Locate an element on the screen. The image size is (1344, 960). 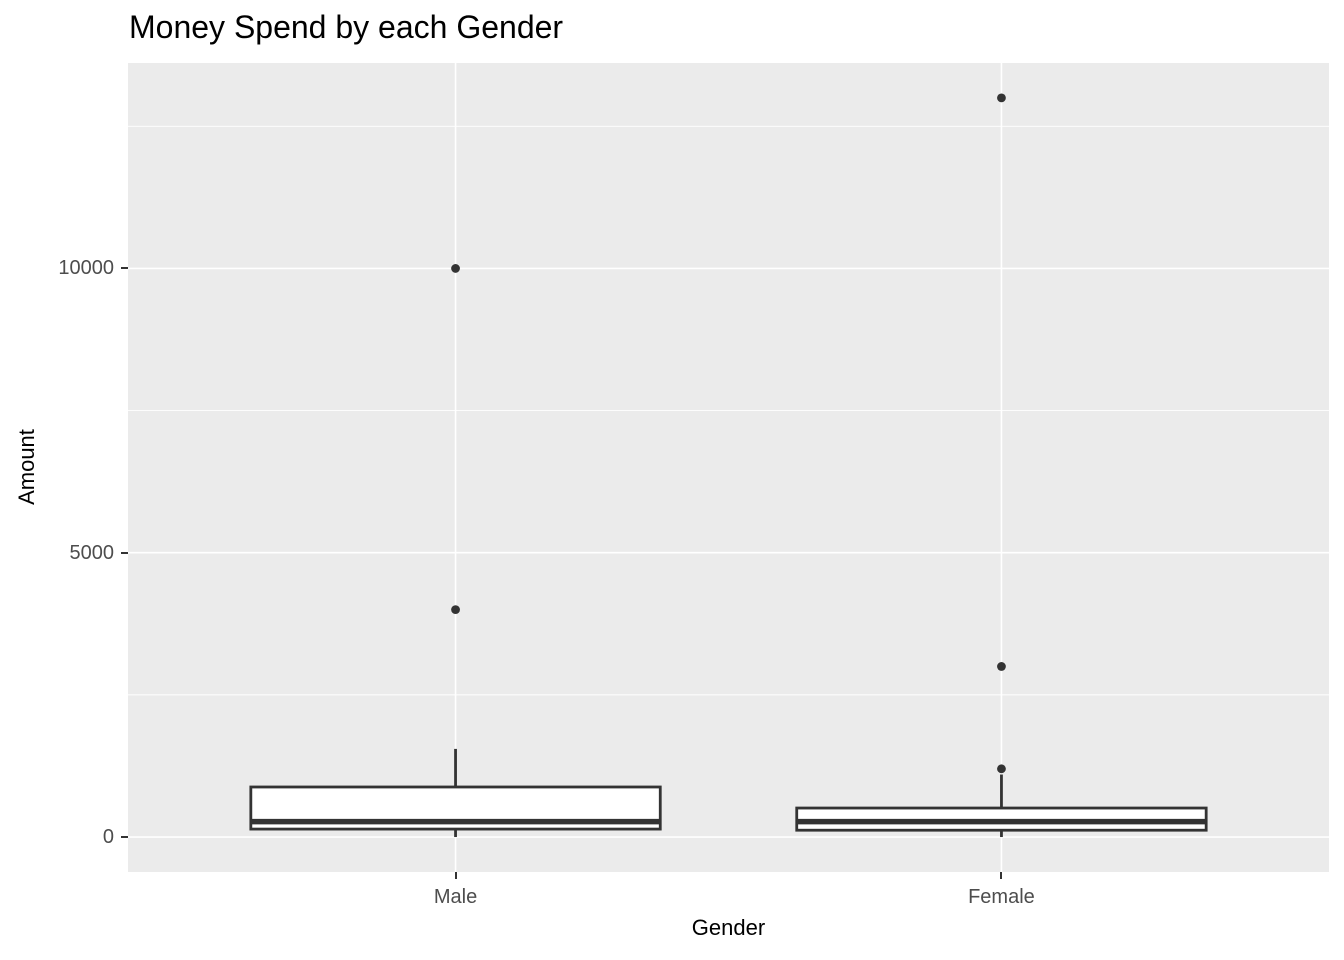
y-axis-title: Amount is located at coordinates (26, 467).